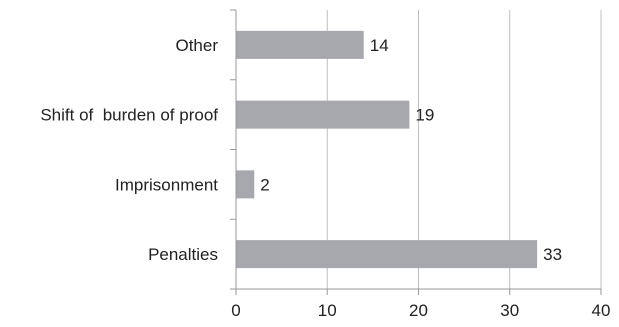  What do you see at coordinates (264, 184) in the screenshot?
I see `data-label: 2` at bounding box center [264, 184].